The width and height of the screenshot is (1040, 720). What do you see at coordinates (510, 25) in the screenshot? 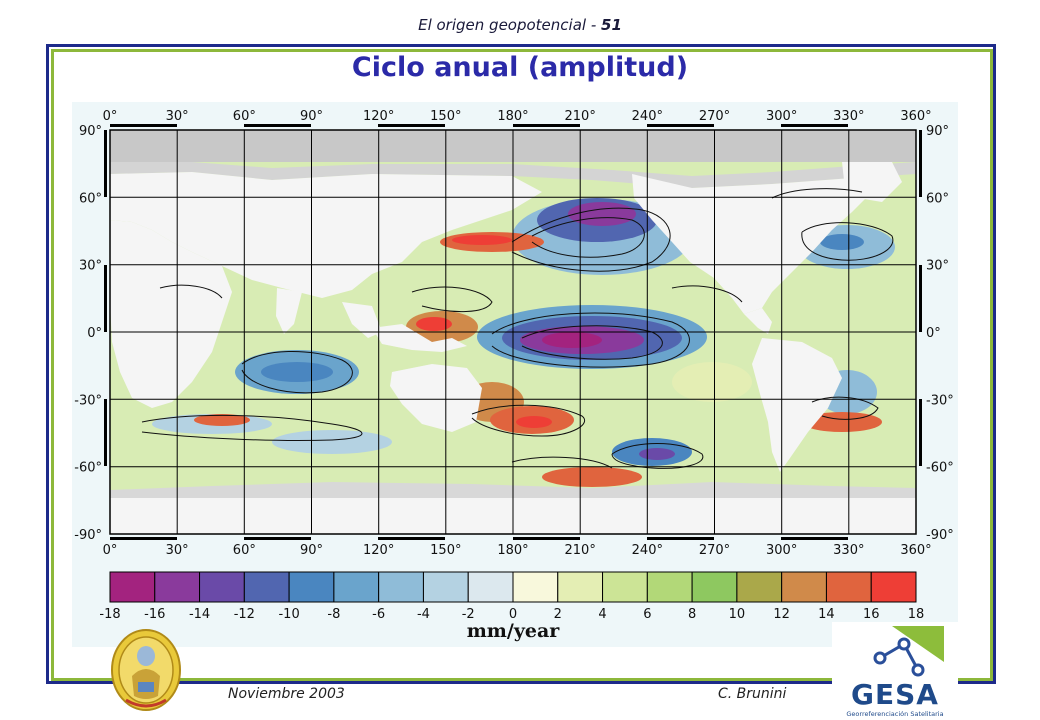
I see `header-title-text: El origen geopotencial -` at bounding box center [510, 25].